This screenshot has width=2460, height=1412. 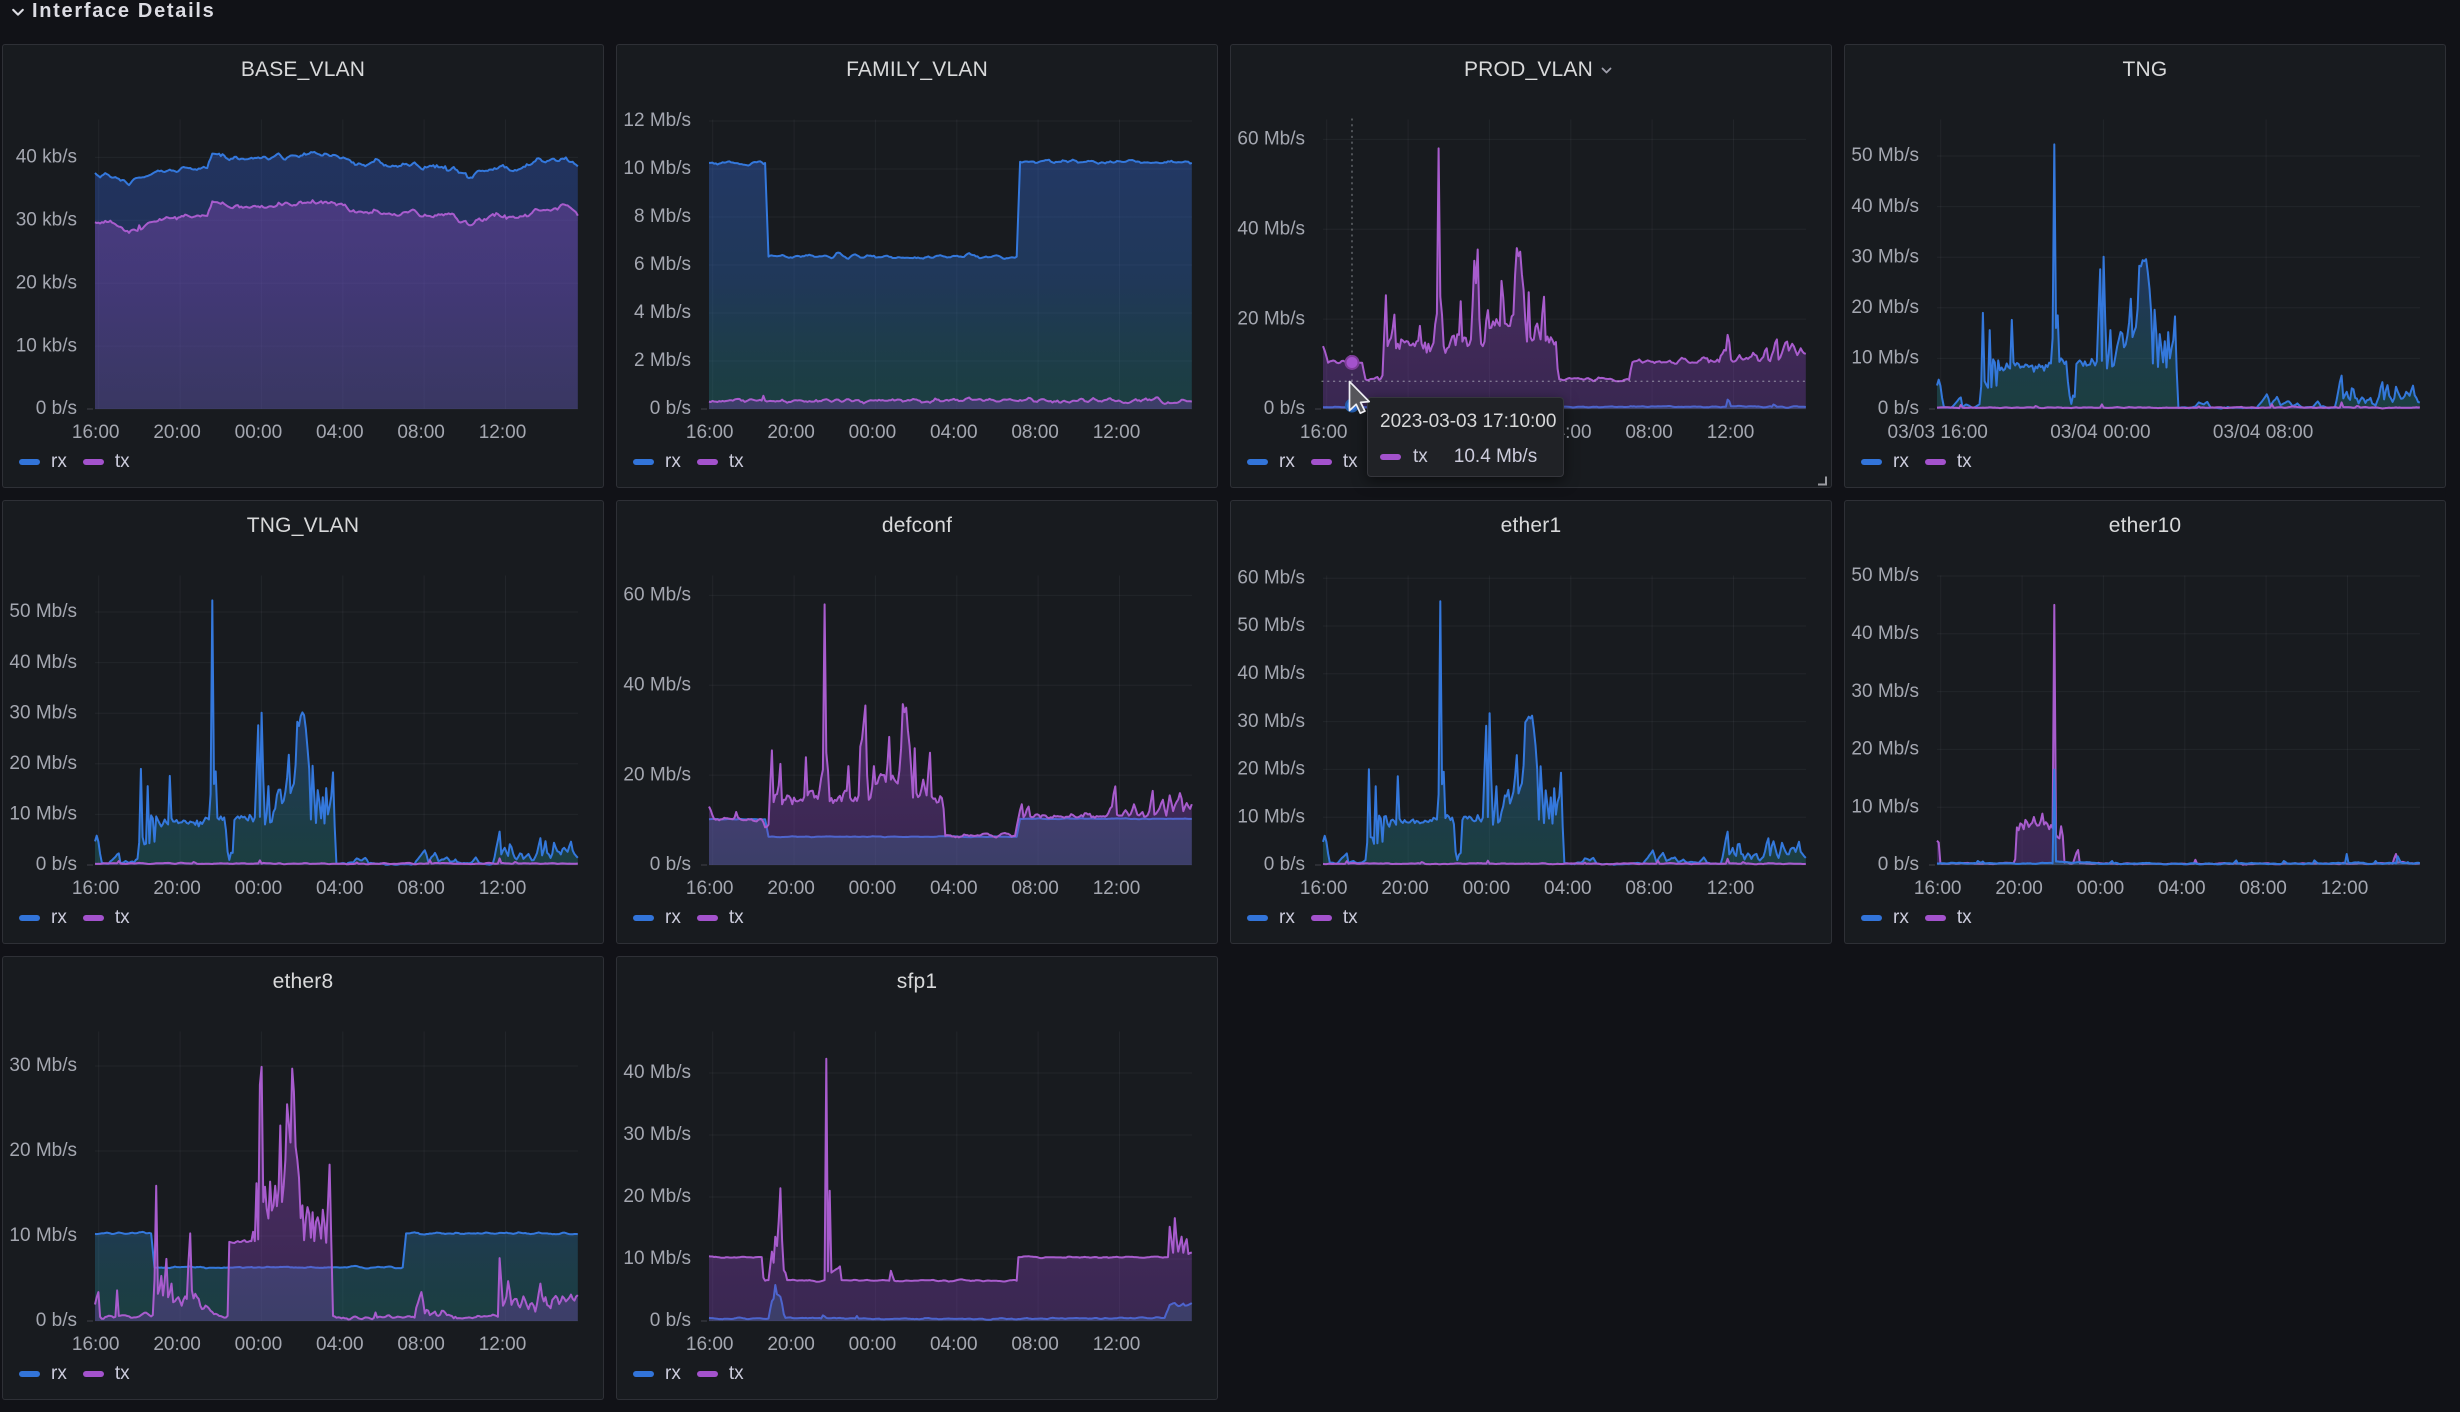 What do you see at coordinates (46, 345) in the screenshot?
I see `svg-text: 10 kb/s` at bounding box center [46, 345].